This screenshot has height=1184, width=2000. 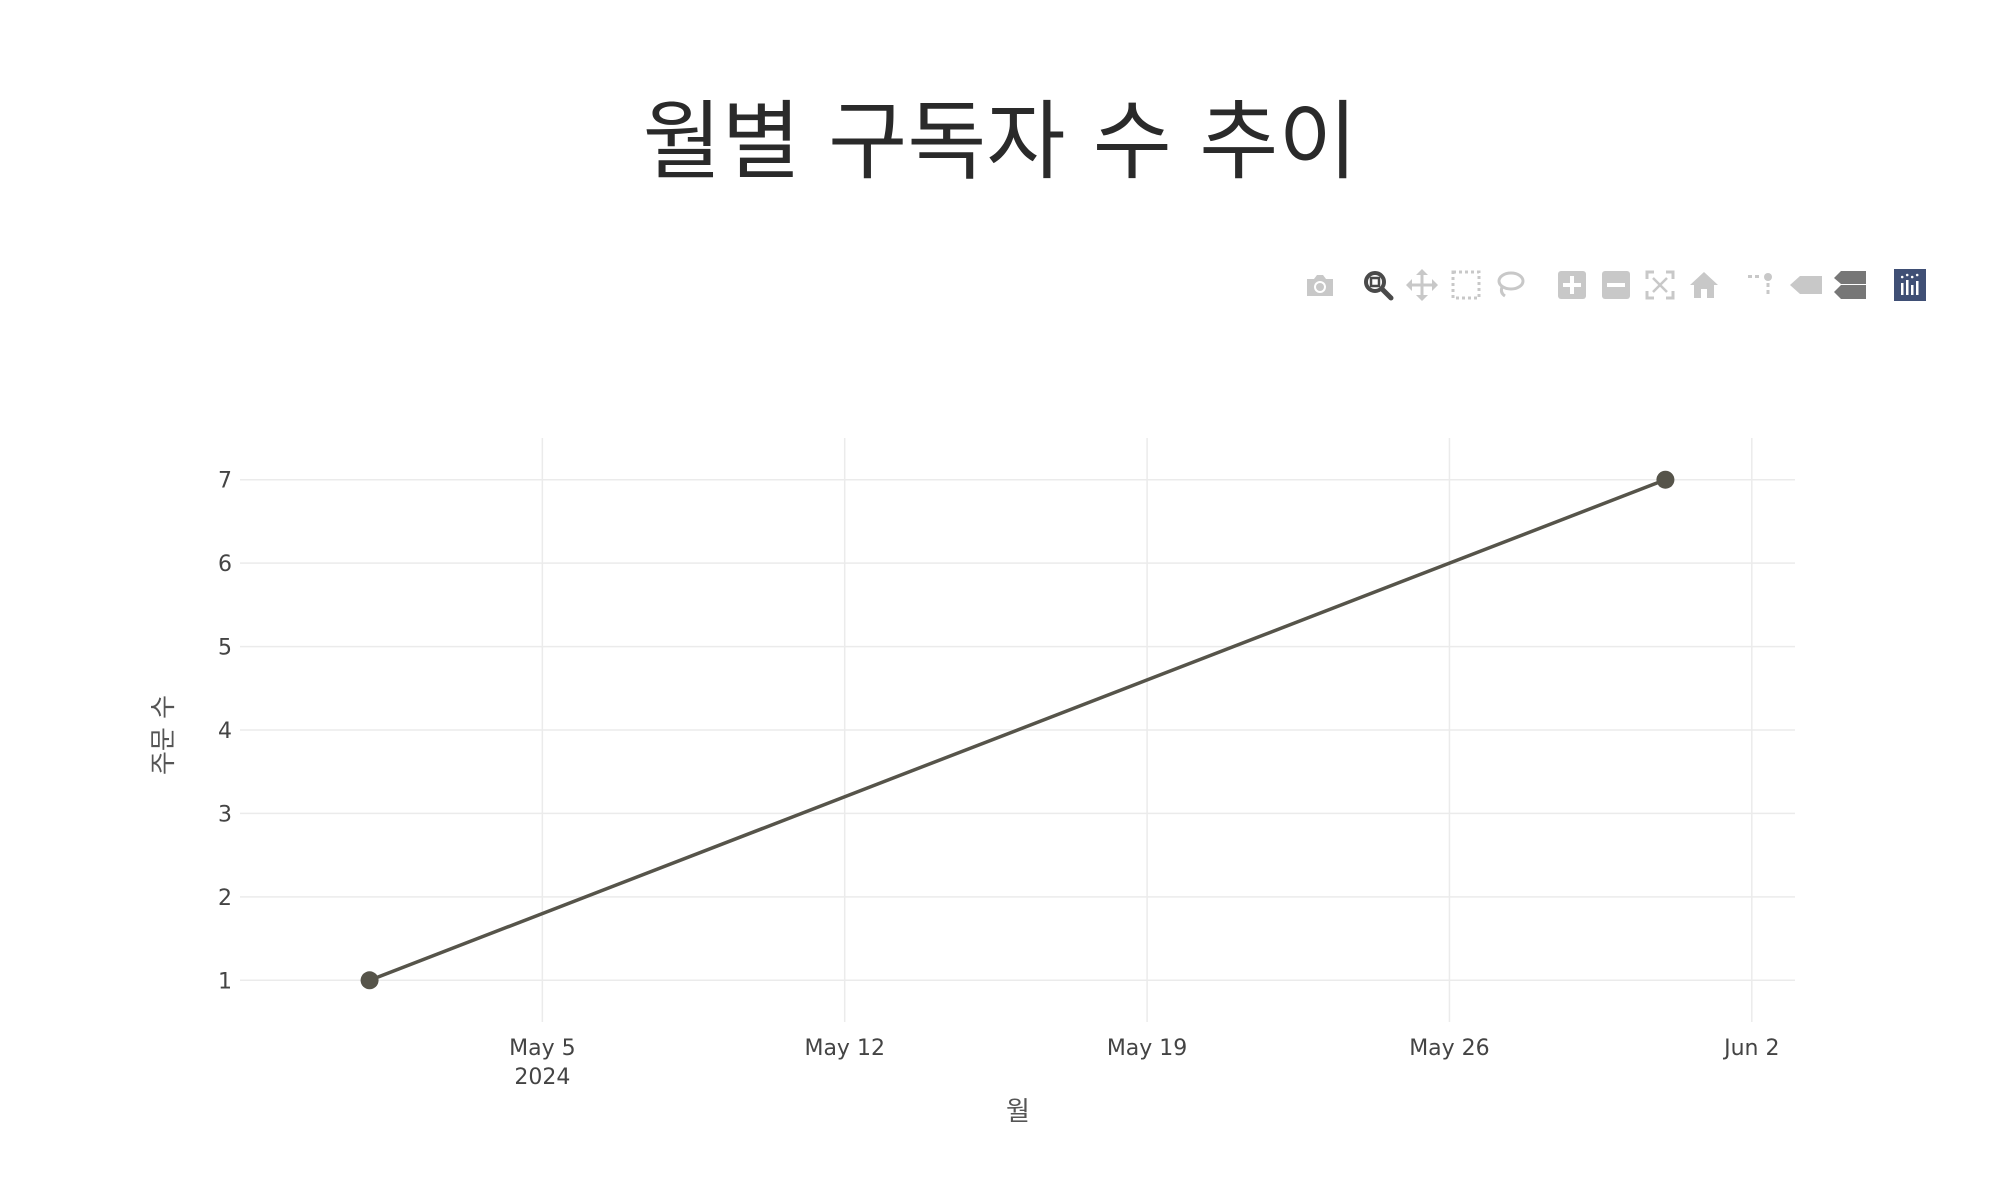 I want to click on x-tick-label: Jun 2, so click(x=1750, y=1048).